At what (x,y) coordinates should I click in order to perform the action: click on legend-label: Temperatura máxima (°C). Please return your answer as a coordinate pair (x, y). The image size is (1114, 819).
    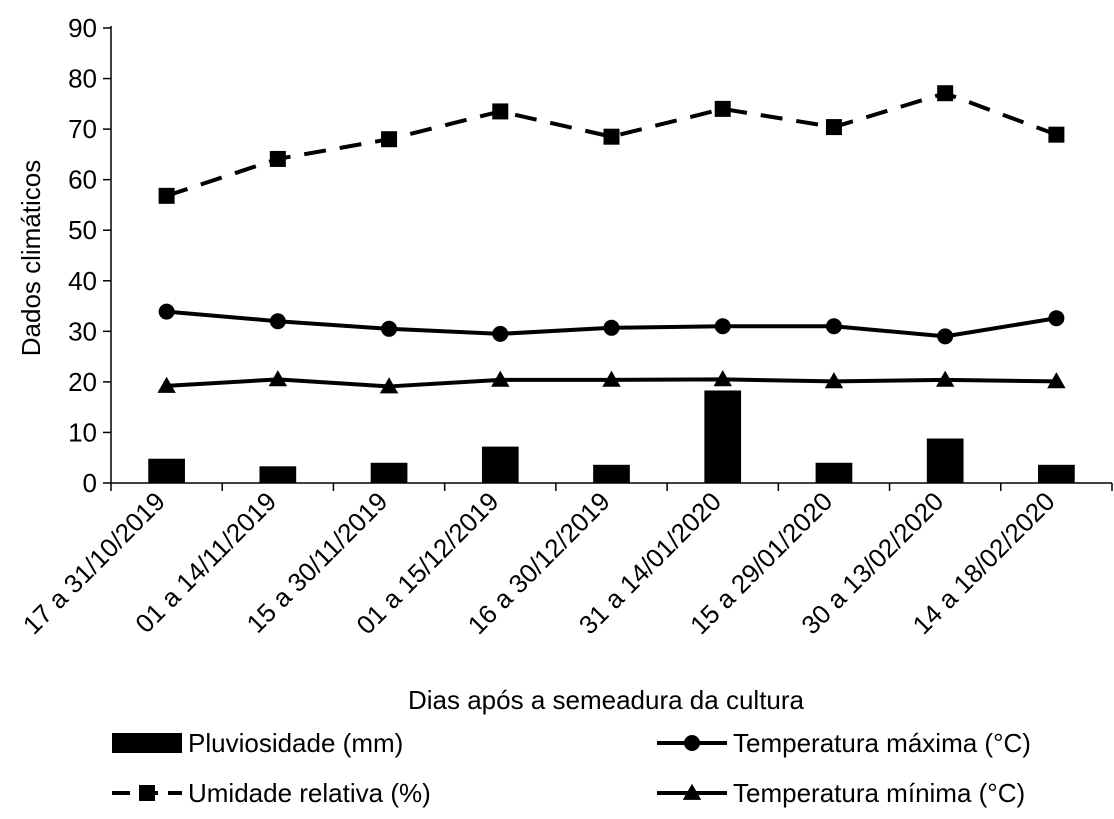
    Looking at the image, I should click on (882, 743).